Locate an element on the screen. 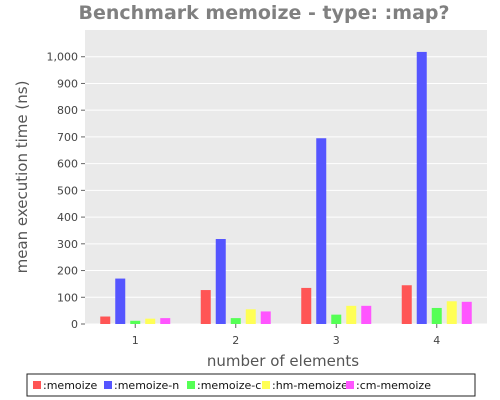 The image size is (500, 400). y-tick-label: 400 is located at coordinates (67, 217).